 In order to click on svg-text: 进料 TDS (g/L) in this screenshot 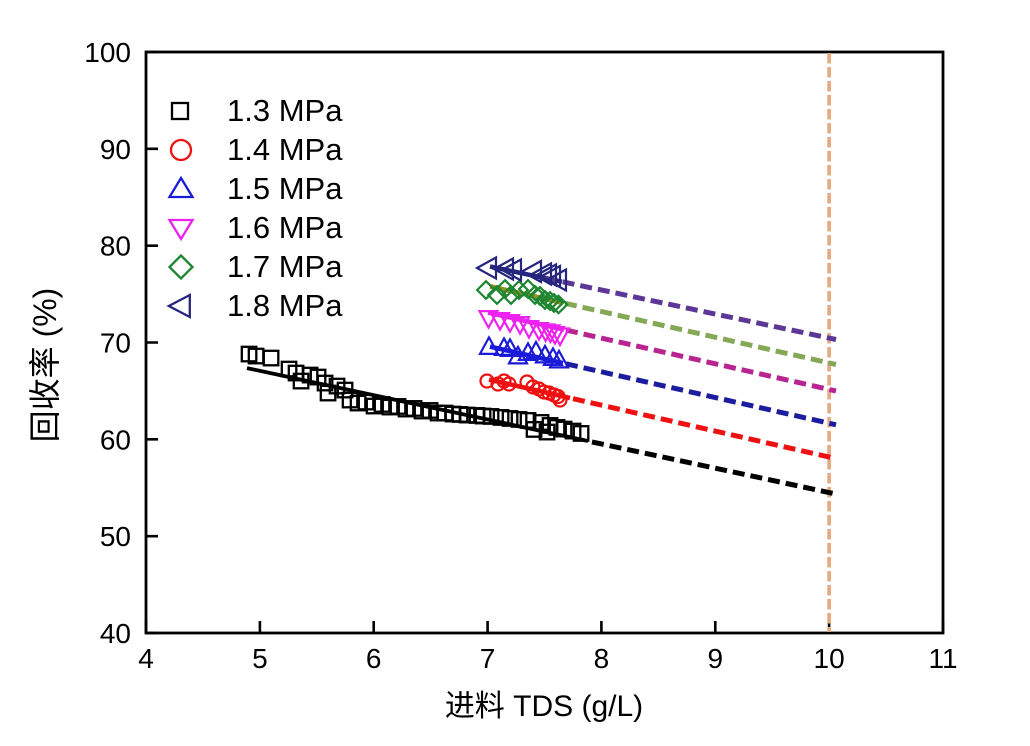, I will do `click(544, 706)`.